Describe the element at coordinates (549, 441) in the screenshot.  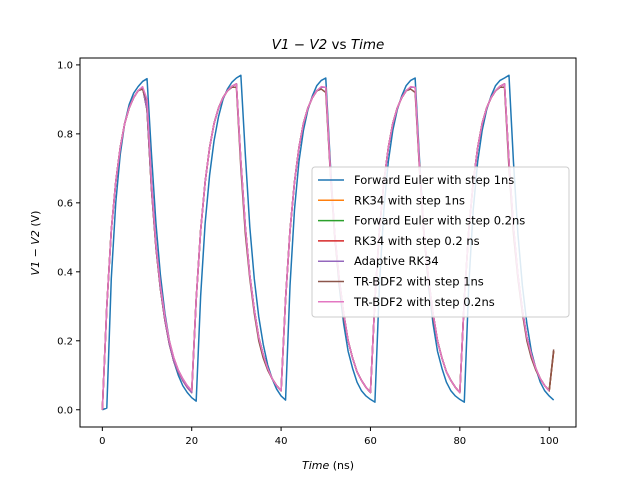
I see `x-tick-label: 100` at that location.